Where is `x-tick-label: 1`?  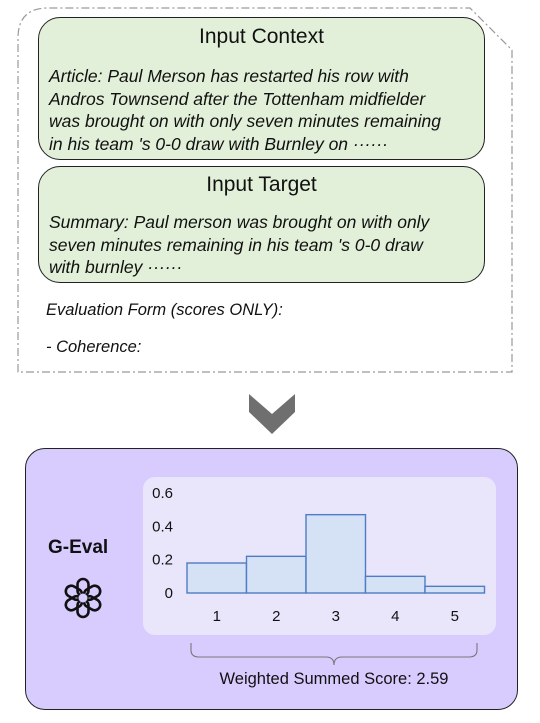
x-tick-label: 1 is located at coordinates (217, 616).